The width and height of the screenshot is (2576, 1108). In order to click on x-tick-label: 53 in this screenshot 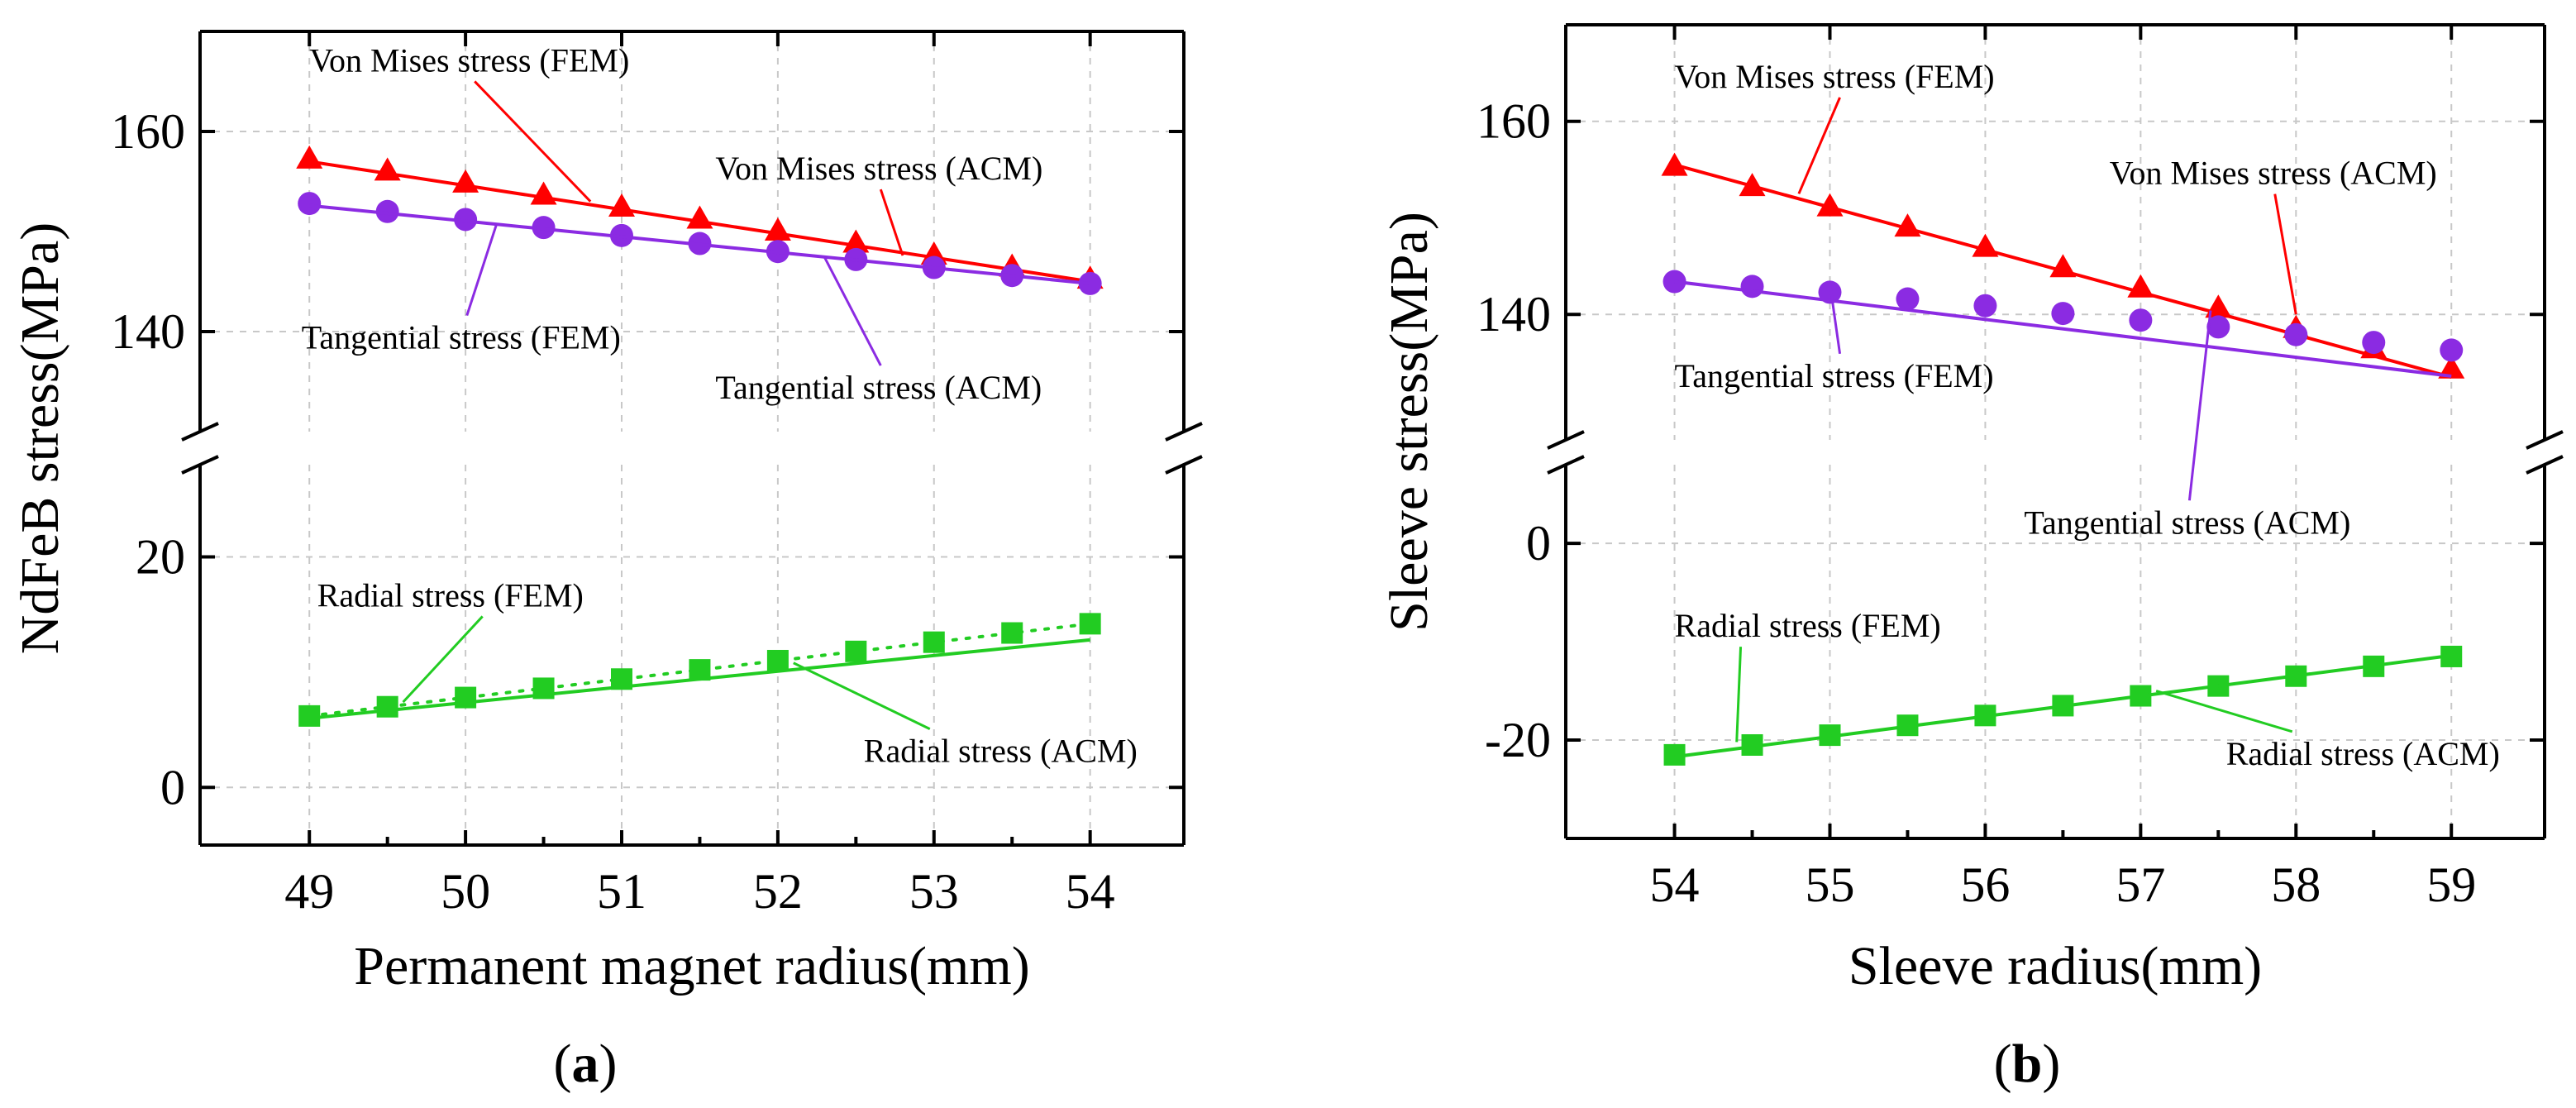, I will do `click(934, 892)`.